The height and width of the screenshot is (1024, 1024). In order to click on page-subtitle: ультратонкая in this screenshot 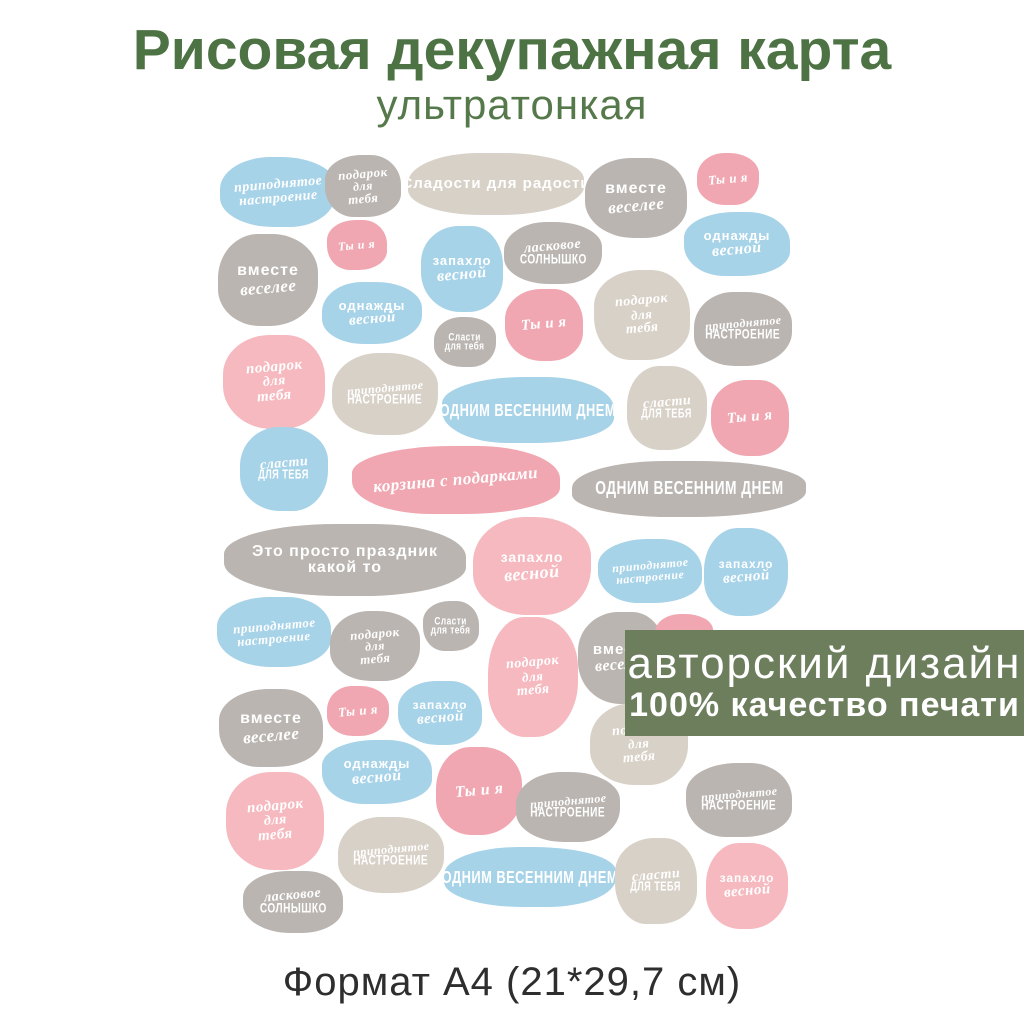, I will do `click(512, 104)`.